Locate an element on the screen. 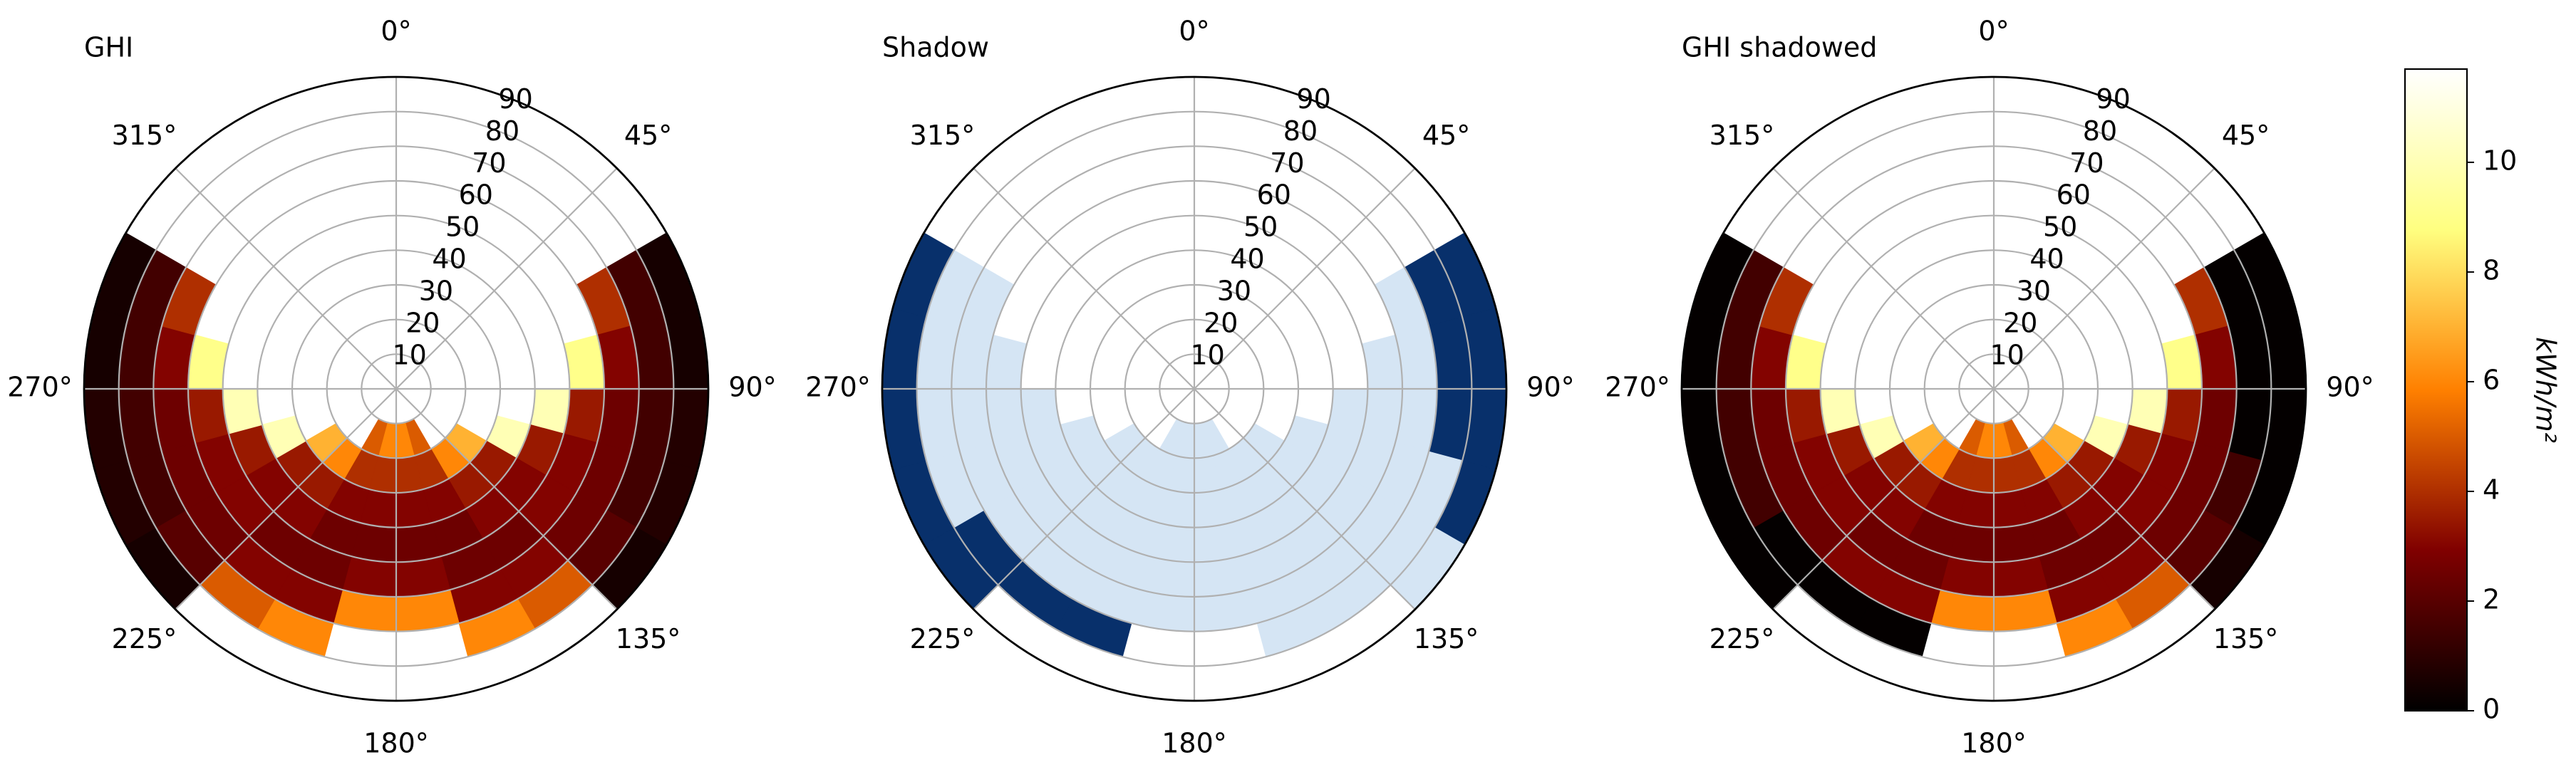 This screenshot has height=772, width=2576. panel-title: Shadow is located at coordinates (936, 48).